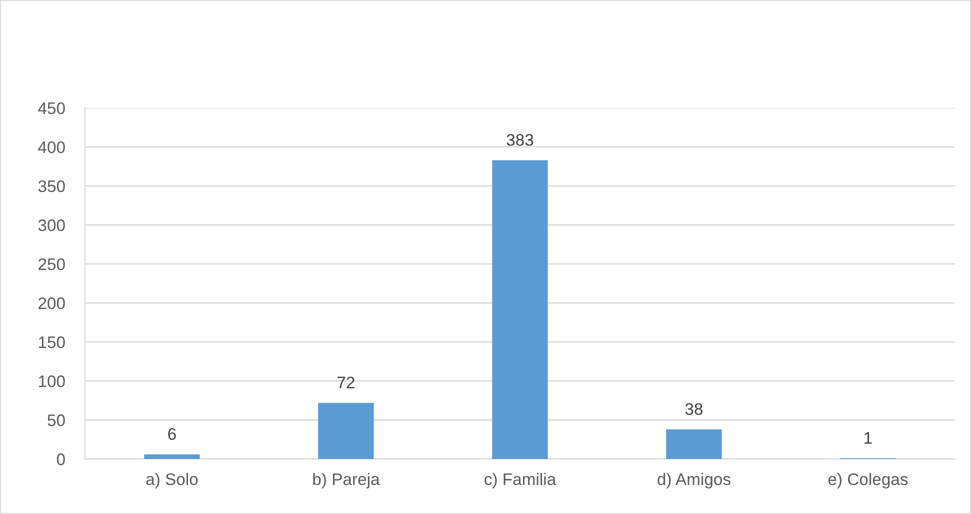 The height and width of the screenshot is (514, 971). I want to click on y-tick-label: 450, so click(51, 108).